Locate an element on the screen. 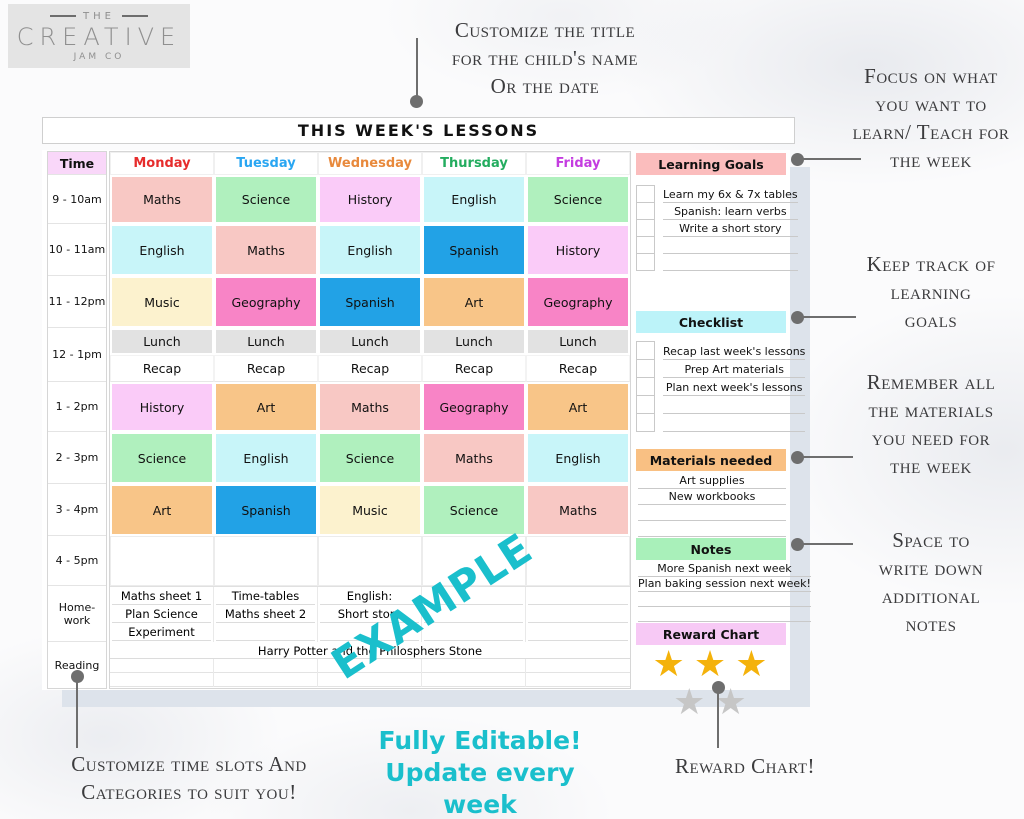 The image size is (1024, 819). time-slot-label: 2 - 3pm is located at coordinates (77, 458).